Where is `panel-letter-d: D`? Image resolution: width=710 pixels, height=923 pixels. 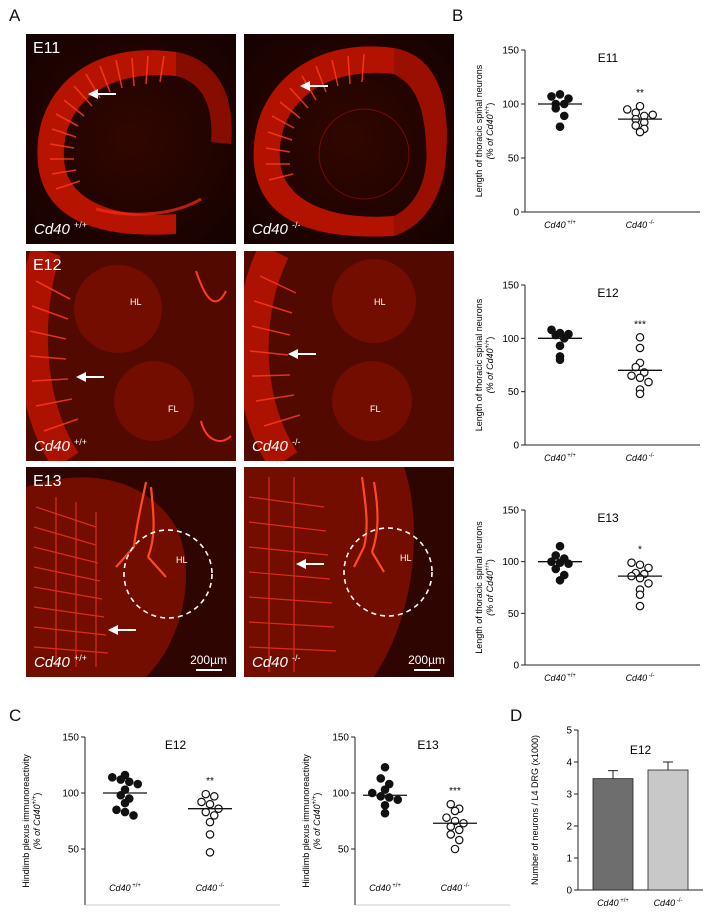 panel-letter-d: D is located at coordinates (516, 715).